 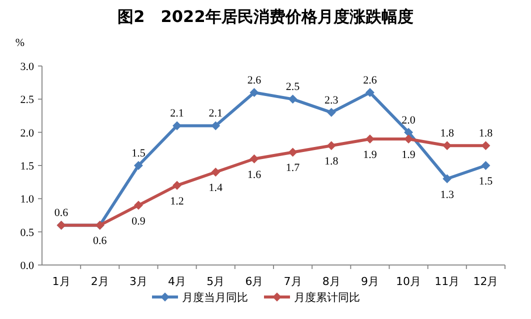 I want to click on x-tick-label: 4月, so click(x=177, y=281).